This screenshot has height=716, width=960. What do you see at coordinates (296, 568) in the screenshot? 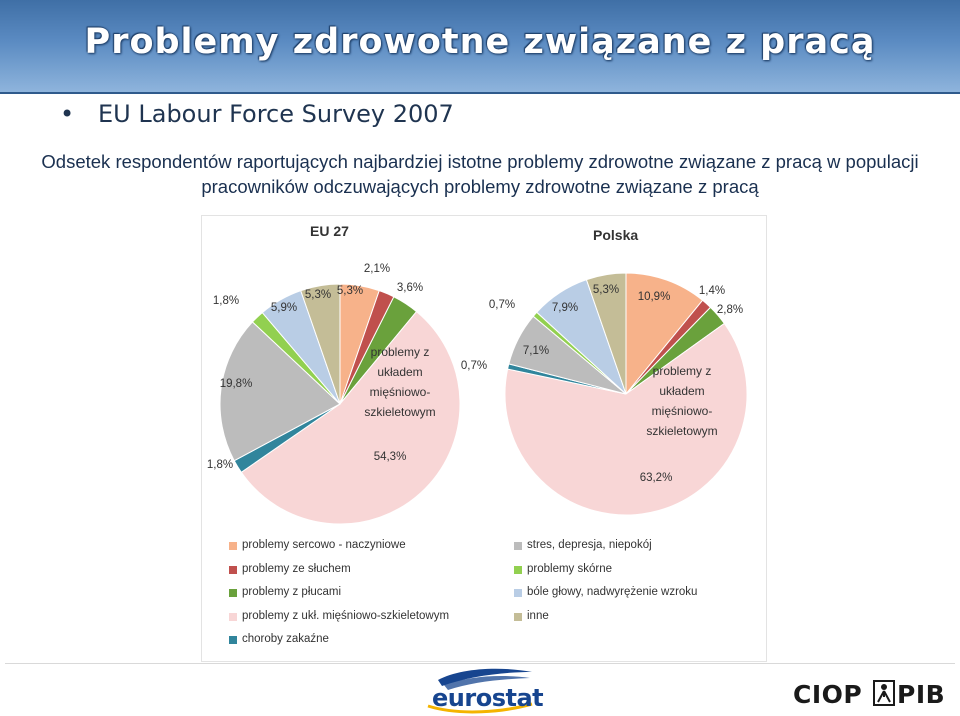
I see `legend-label: problemy ze słuchem` at bounding box center [296, 568].